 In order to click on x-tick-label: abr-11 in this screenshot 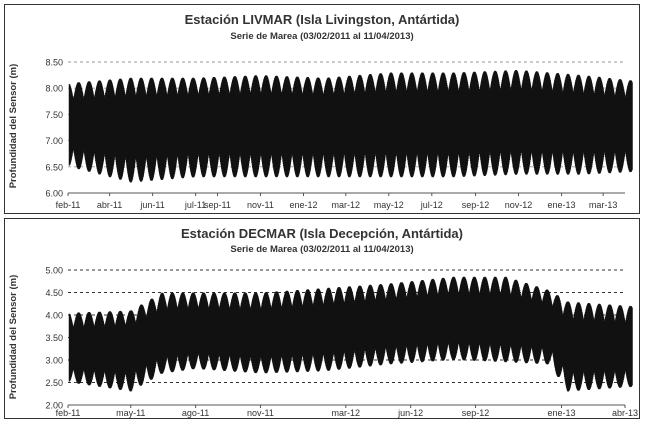, I will do `click(109, 205)`.